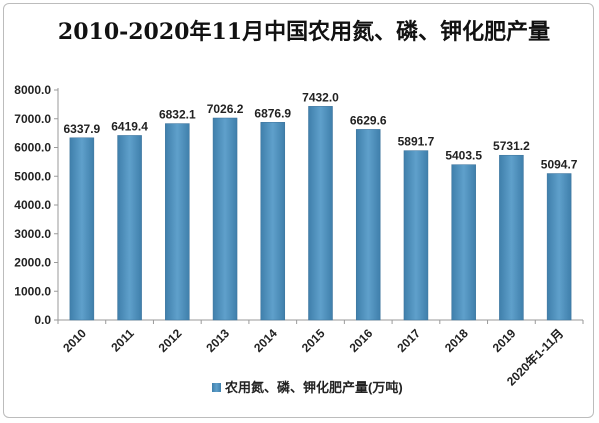  What do you see at coordinates (265, 340) in the screenshot?
I see `x-label-2014: 2014` at bounding box center [265, 340].